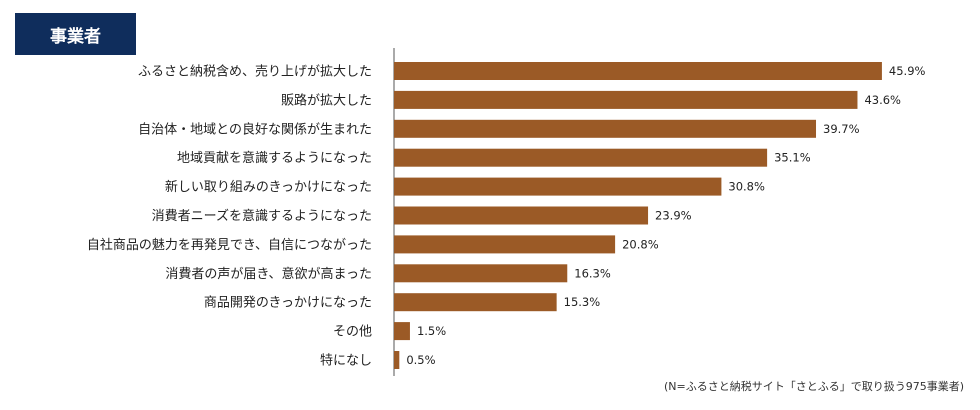  What do you see at coordinates (420, 360) in the screenshot?
I see `value-label: 0.5%` at bounding box center [420, 360].